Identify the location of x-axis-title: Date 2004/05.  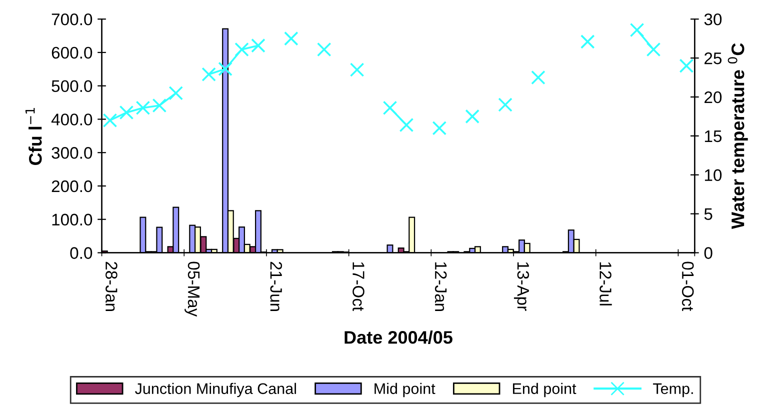
(398, 337).